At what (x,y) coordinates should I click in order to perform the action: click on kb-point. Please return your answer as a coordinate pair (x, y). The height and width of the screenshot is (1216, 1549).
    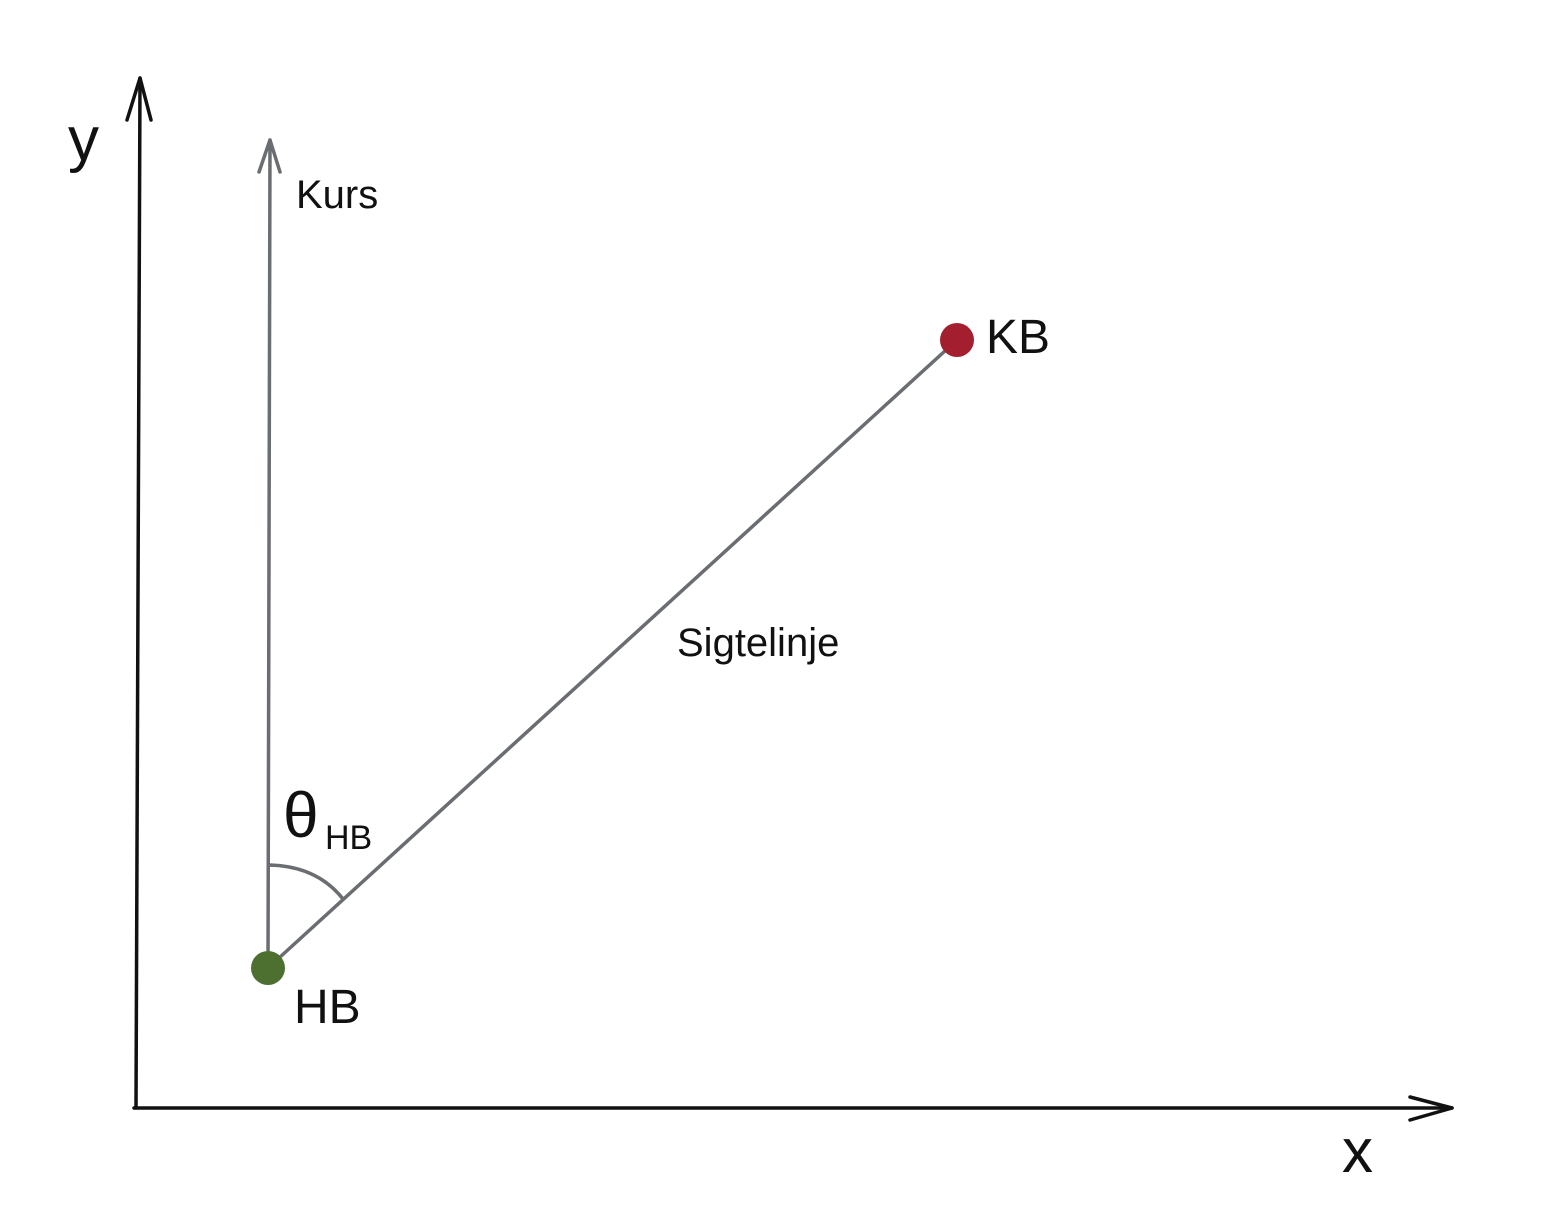
    Looking at the image, I should click on (957, 340).